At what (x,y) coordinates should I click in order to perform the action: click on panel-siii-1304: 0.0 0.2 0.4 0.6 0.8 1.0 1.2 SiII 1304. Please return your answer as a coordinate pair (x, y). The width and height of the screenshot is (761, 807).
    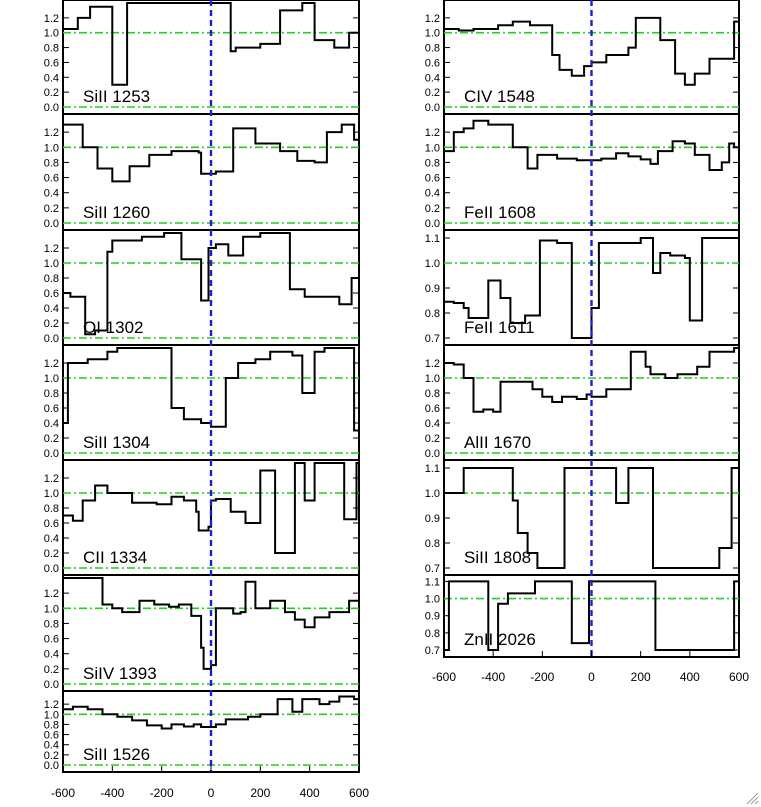
    Looking at the image, I should click on (202, 402).